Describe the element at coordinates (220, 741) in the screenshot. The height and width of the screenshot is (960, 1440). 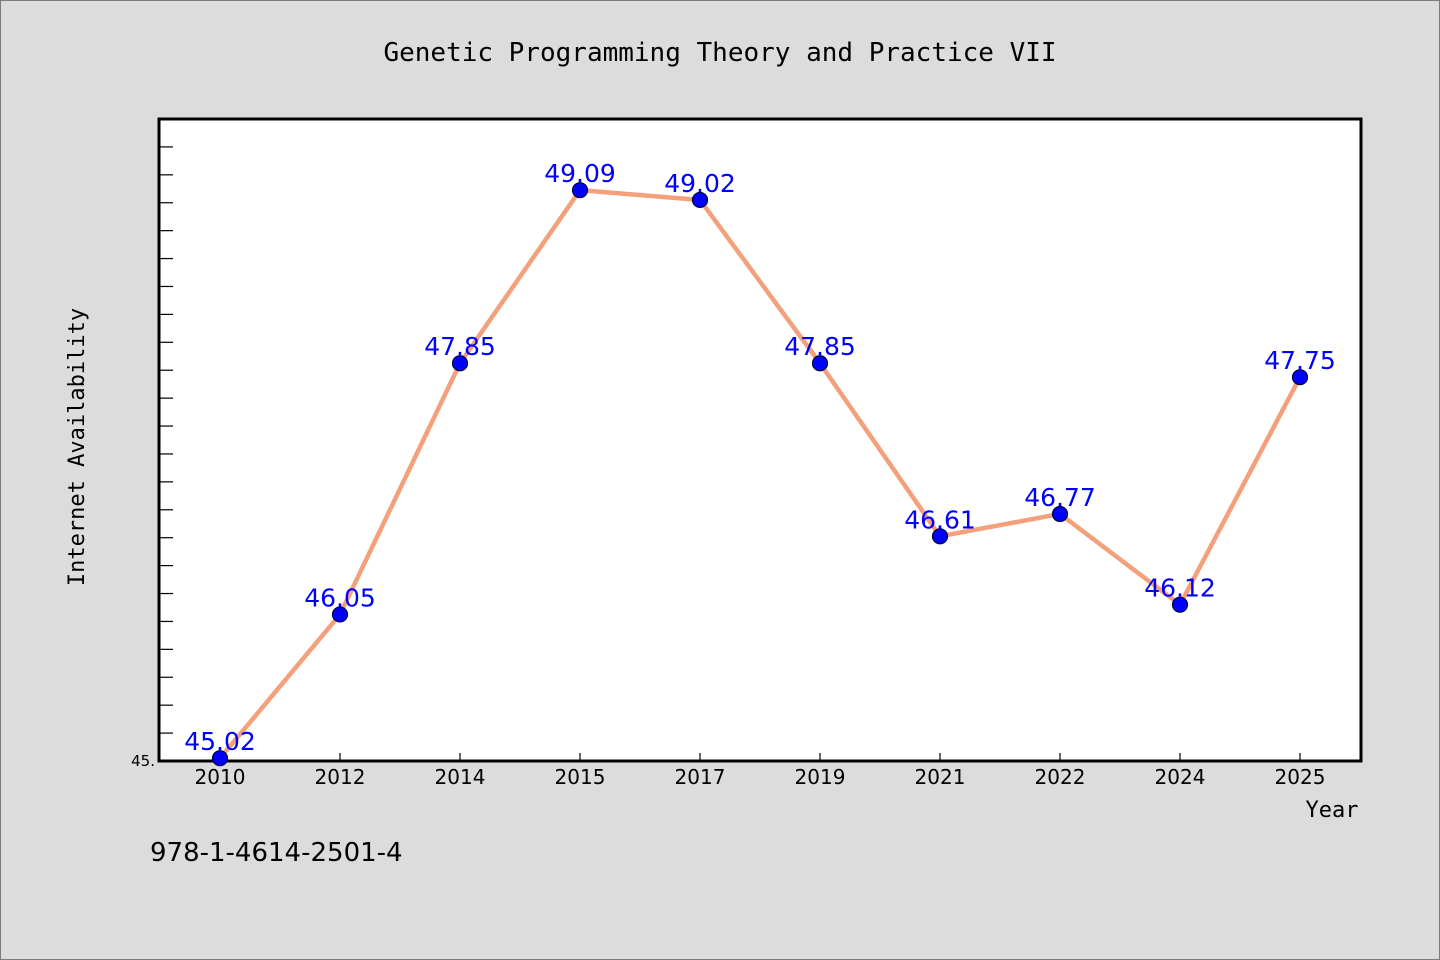
I see `data-label: 45.02` at that location.